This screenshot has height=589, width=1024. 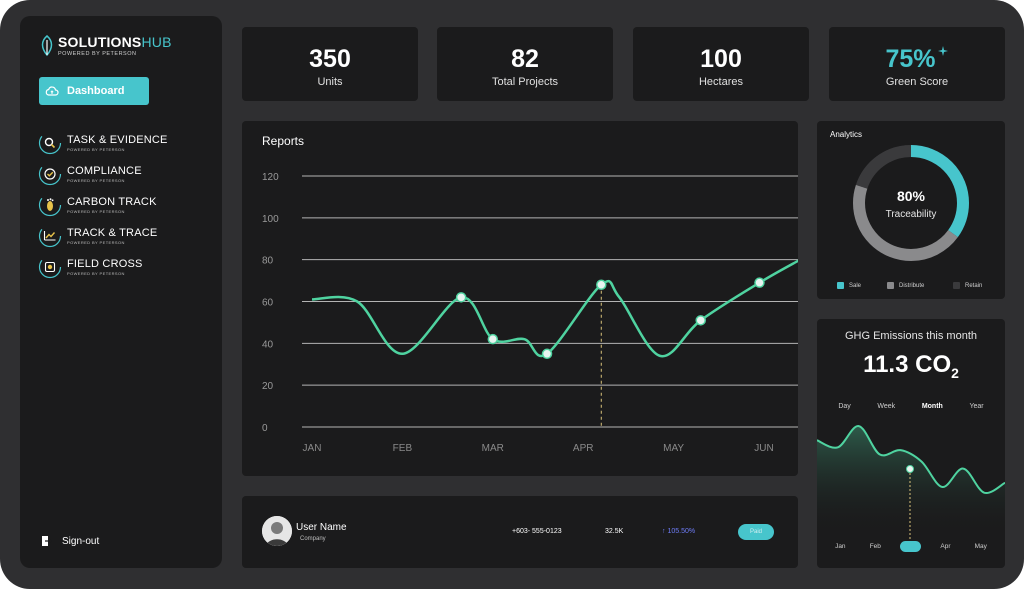 I want to click on y-tick-label: 40, so click(x=268, y=344).